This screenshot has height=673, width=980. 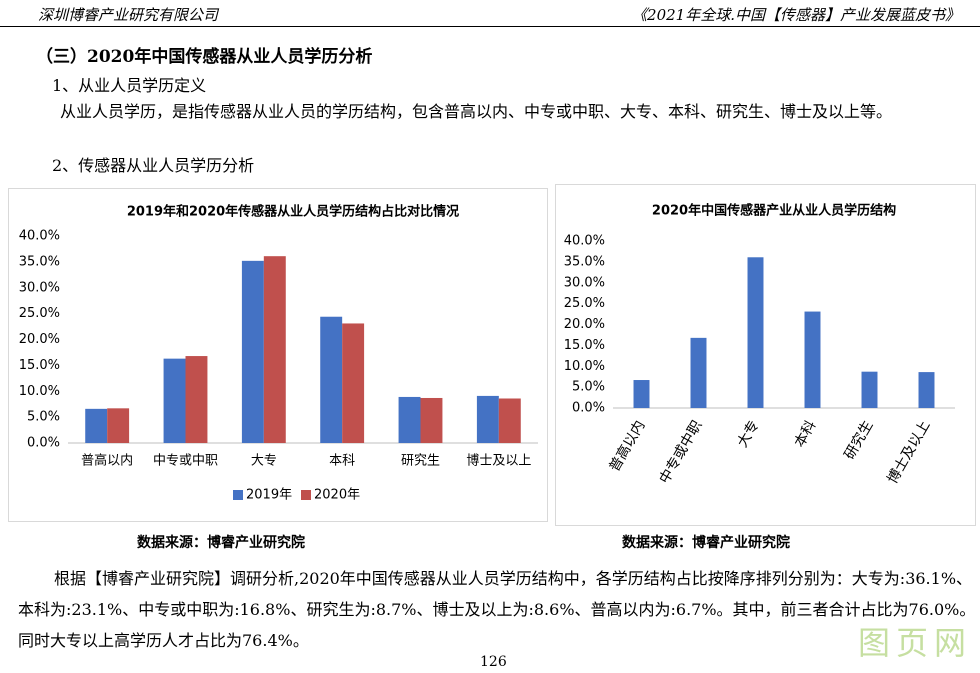 I want to click on watermark: 图页网, so click(x=915, y=643).